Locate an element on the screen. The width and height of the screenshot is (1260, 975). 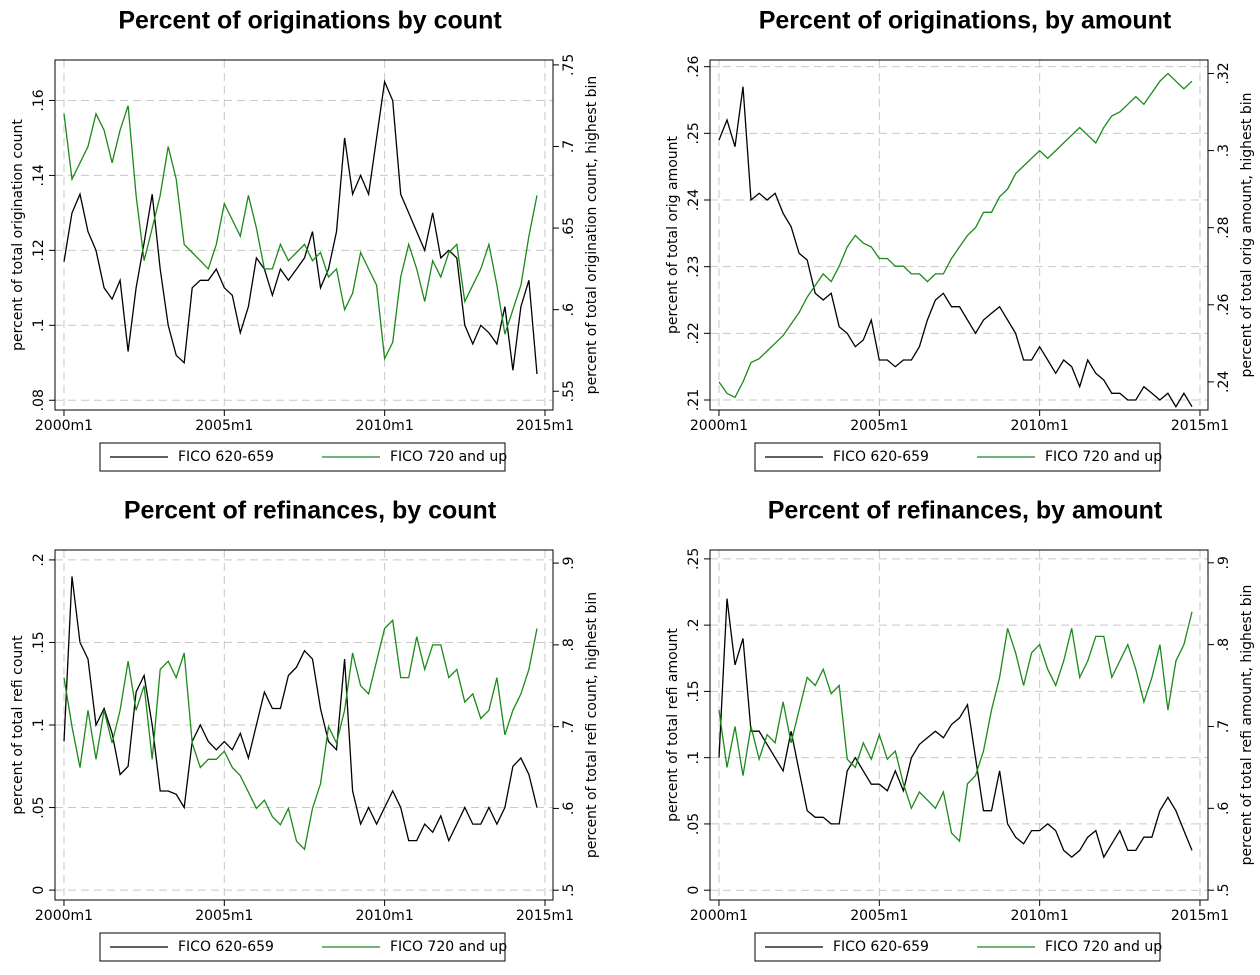
y-tick-label: .14 is located at coordinates (39, 175).